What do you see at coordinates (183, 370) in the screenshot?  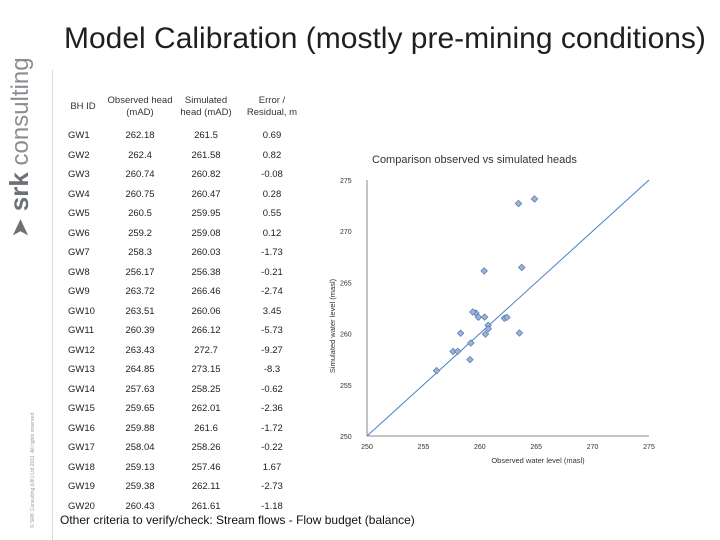 I see `table-row: GW13 264.85 273.15 -8.3` at bounding box center [183, 370].